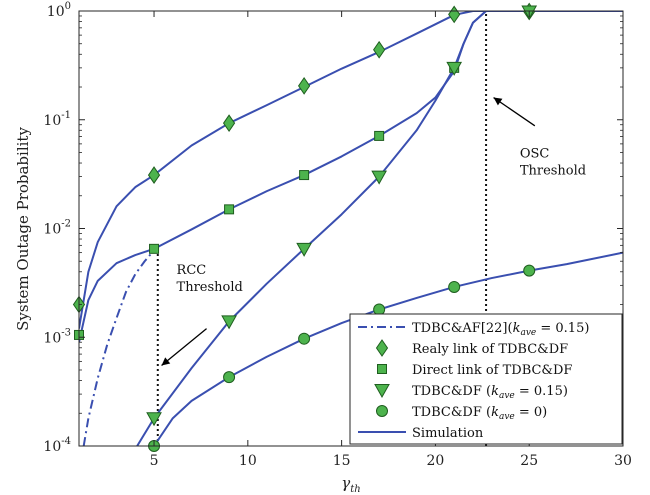 This screenshot has width=650, height=495. What do you see at coordinates (154, 461) in the screenshot?
I see `x-tick-label: 5` at bounding box center [154, 461].